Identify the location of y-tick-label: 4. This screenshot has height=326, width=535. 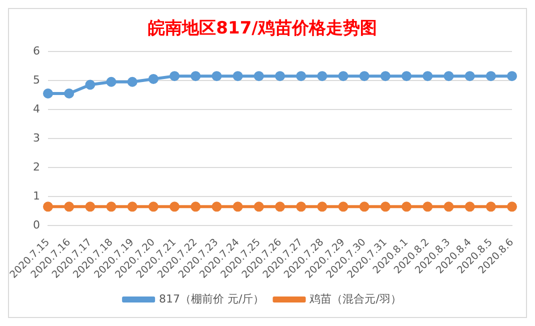
(36, 109).